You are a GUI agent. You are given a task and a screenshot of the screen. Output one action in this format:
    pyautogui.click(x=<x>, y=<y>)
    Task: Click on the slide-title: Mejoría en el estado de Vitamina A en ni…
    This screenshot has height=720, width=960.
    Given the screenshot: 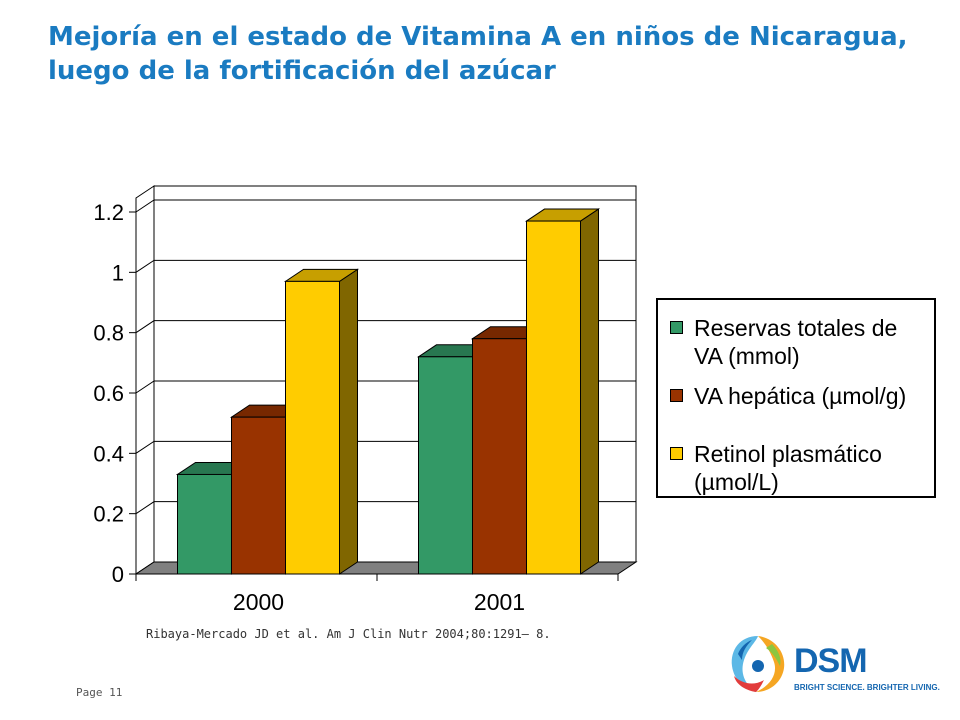 What is the action you would take?
    pyautogui.click(x=478, y=54)
    